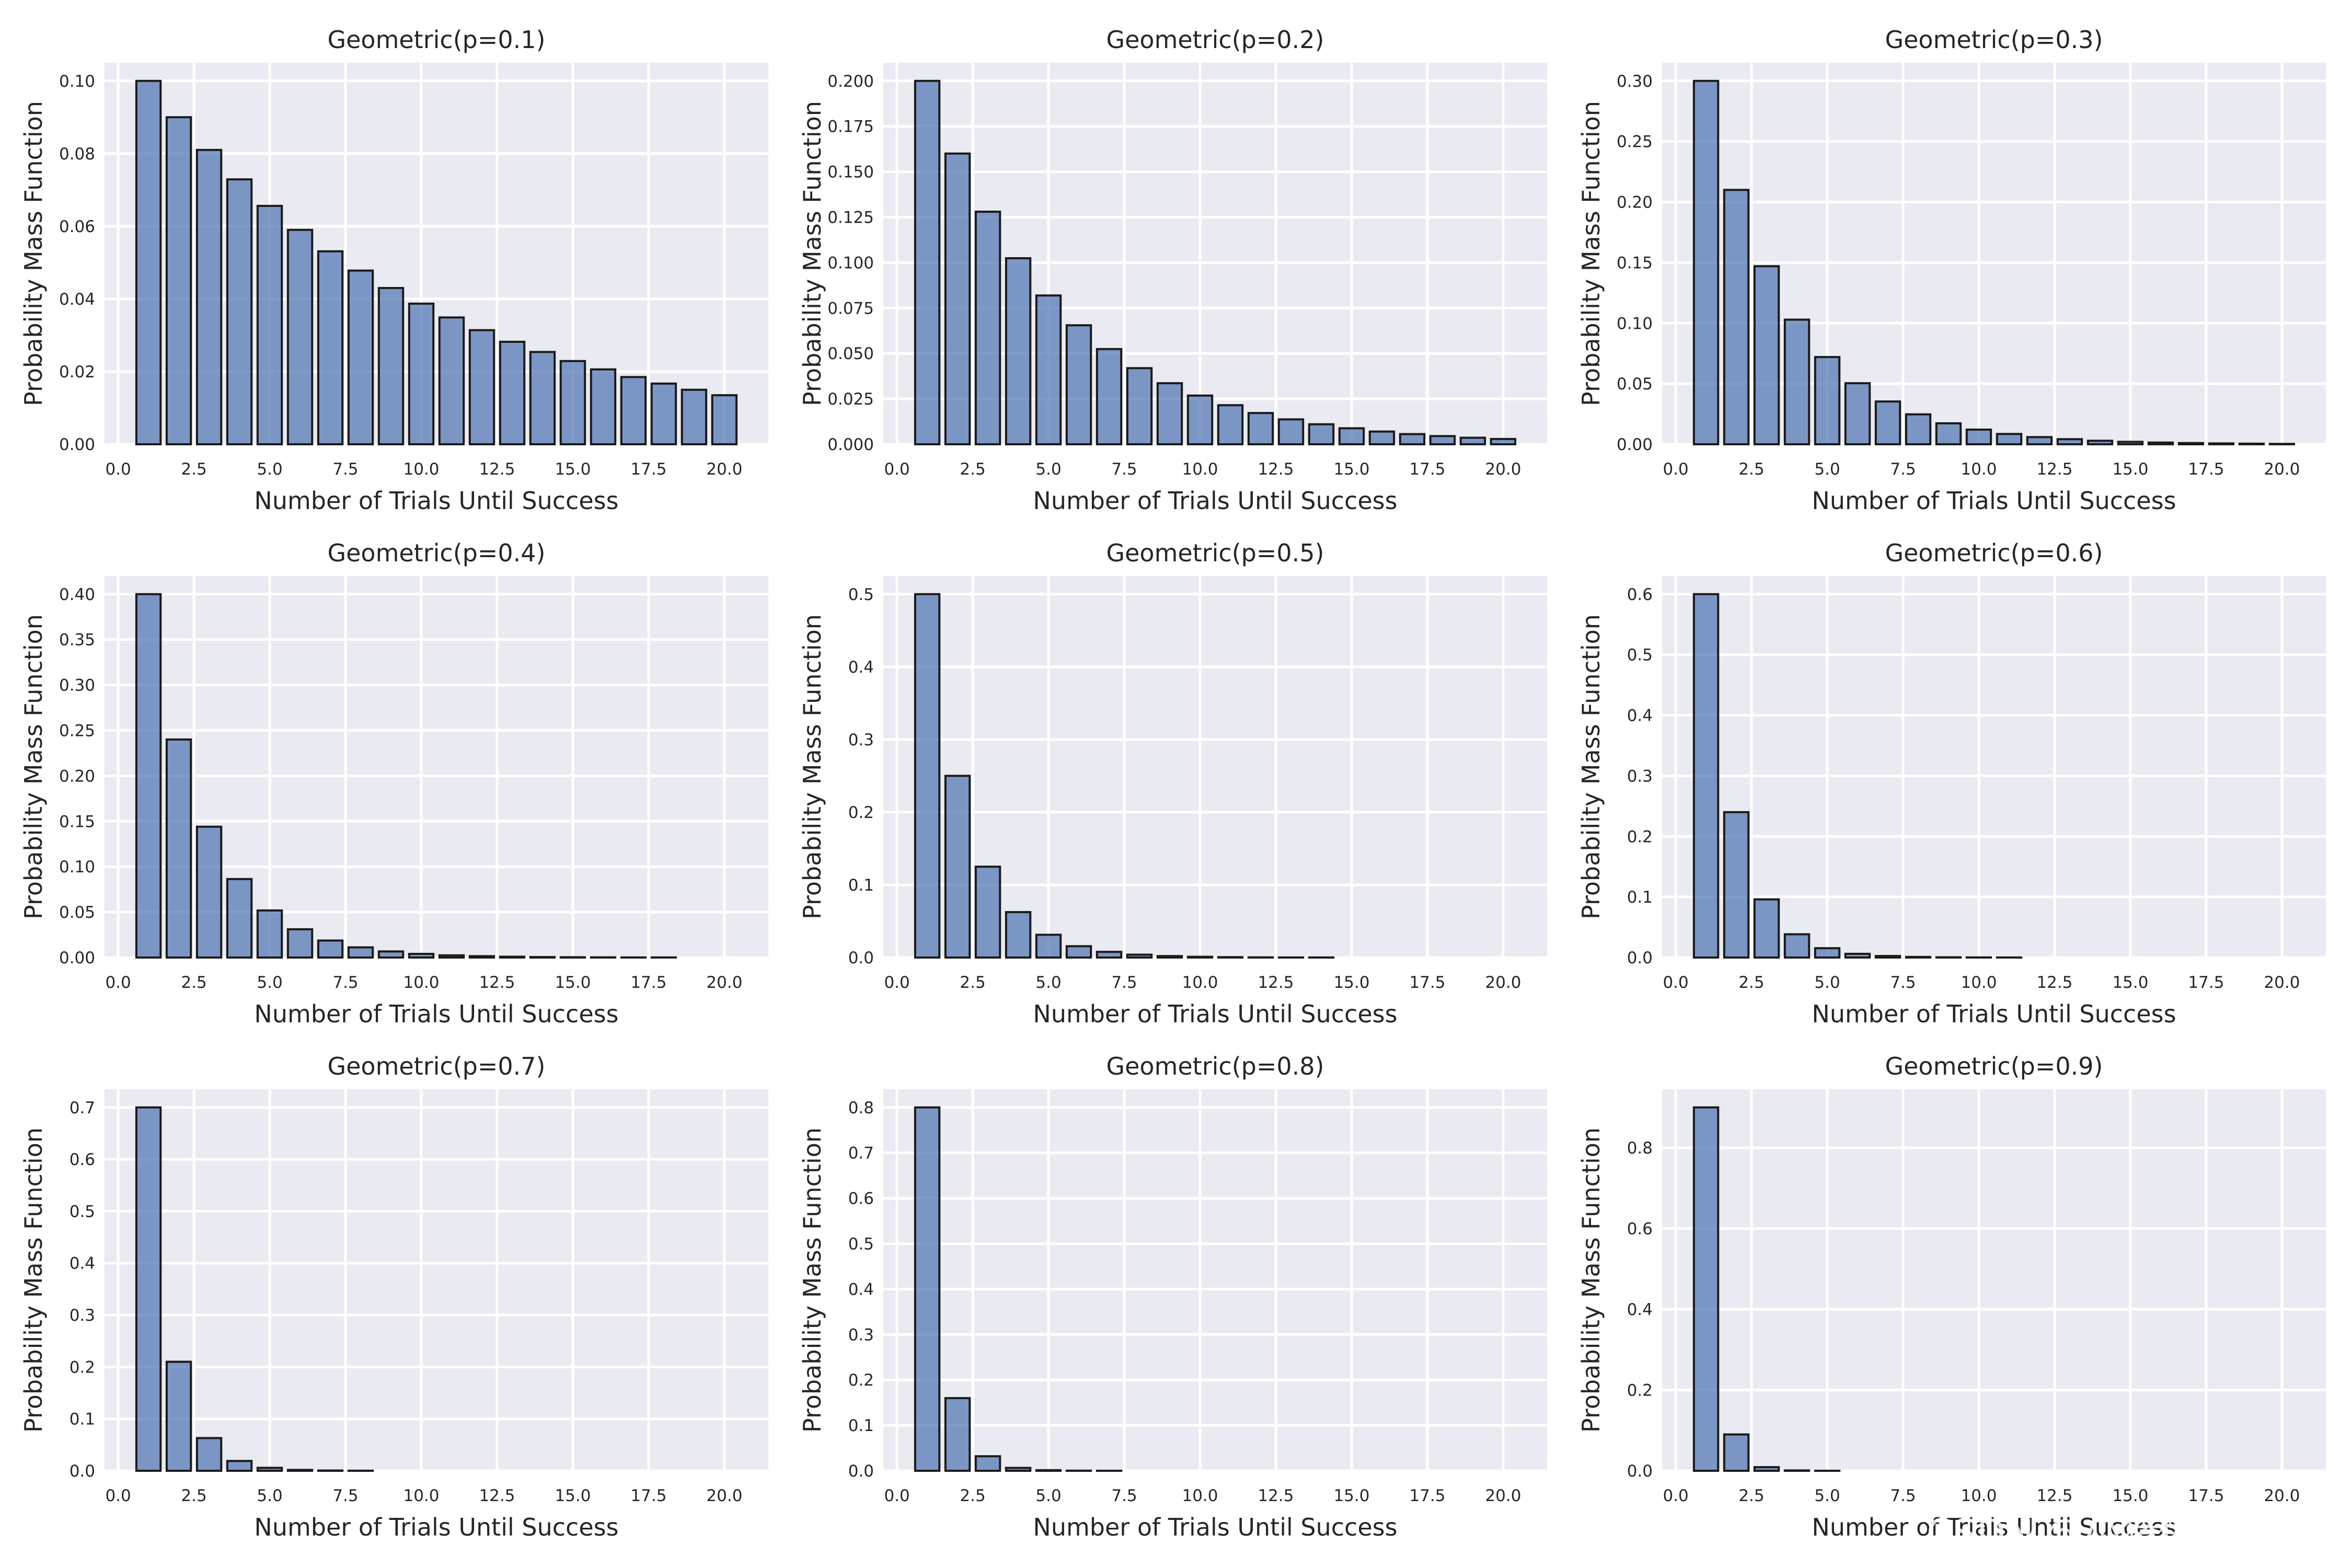 The image size is (2352, 1568). Describe the element at coordinates (850, 127) in the screenshot. I see `y-tick-label: 0.175` at that location.